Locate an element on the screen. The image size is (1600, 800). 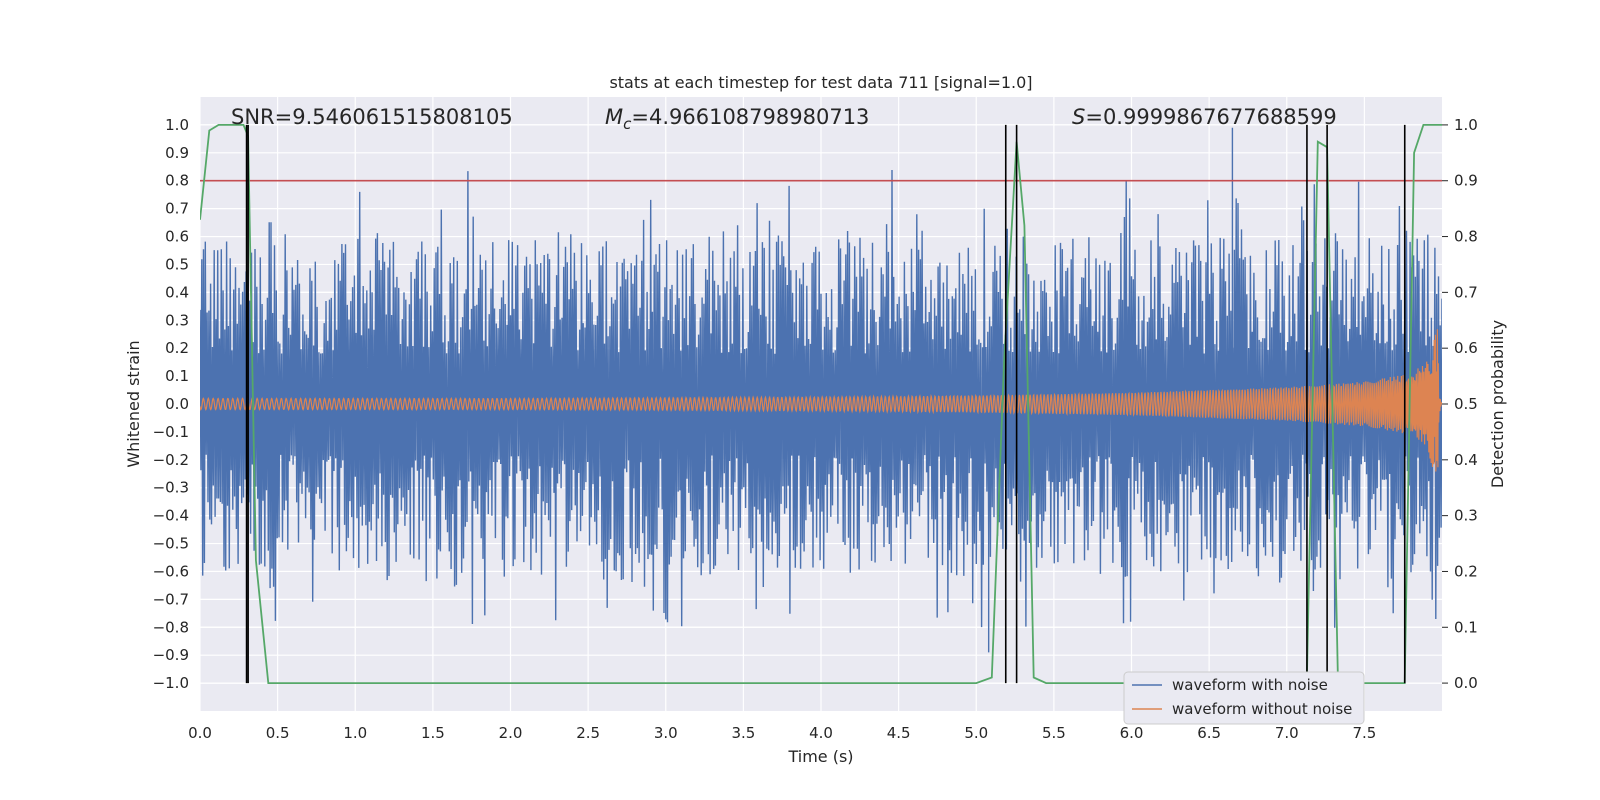
x-tick-label: 6.0 is located at coordinates (1132, 733).